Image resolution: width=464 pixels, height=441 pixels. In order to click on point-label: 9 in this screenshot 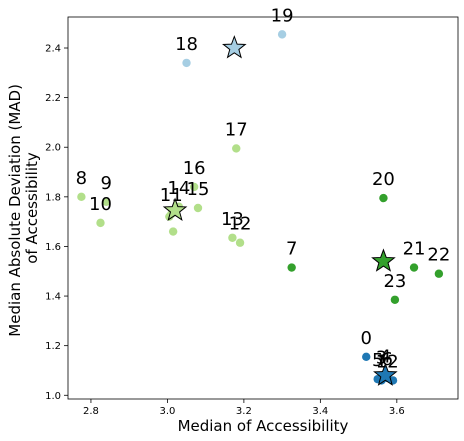, I will do `click(106, 183)`.